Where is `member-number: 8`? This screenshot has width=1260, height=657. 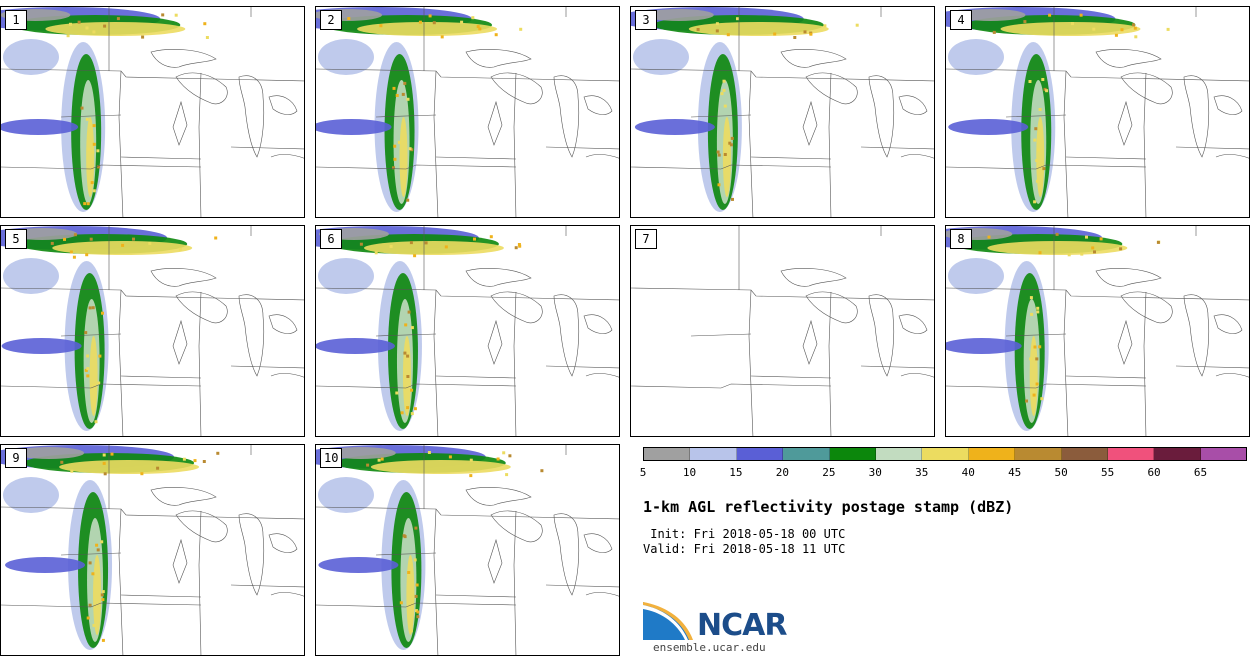
member-number: 8 is located at coordinates (961, 239).